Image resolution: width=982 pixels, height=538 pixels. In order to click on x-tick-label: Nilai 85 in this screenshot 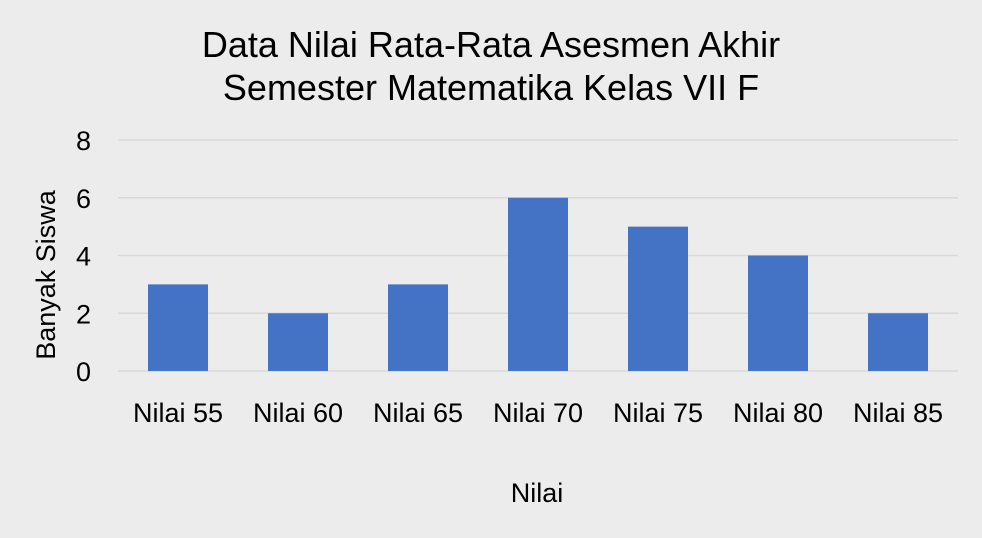, I will do `click(898, 413)`.